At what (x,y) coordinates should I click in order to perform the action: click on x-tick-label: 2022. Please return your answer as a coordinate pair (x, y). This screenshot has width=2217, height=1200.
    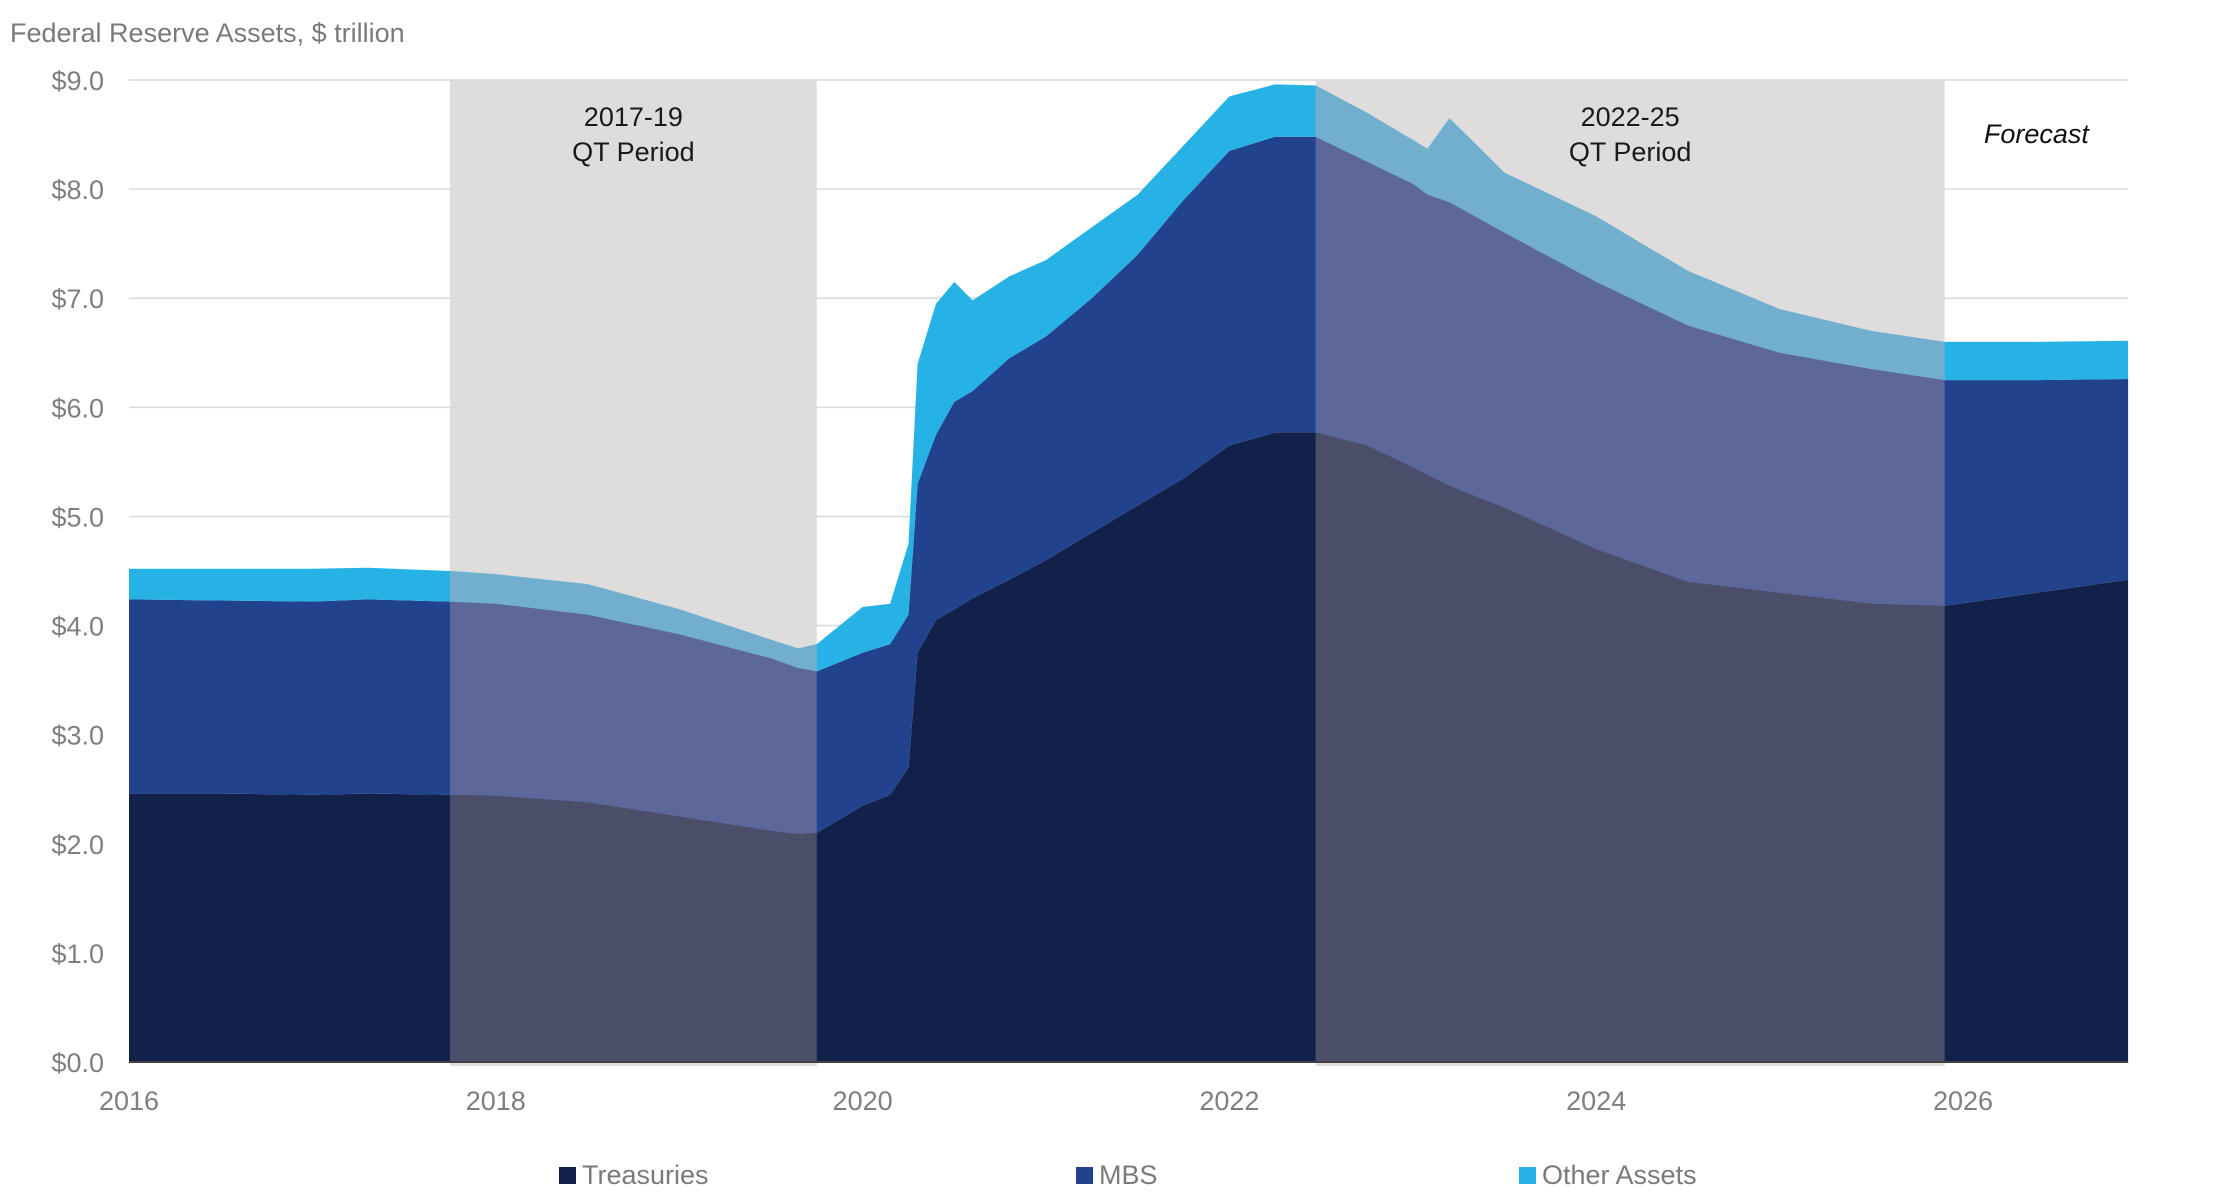
    Looking at the image, I should click on (1229, 1101).